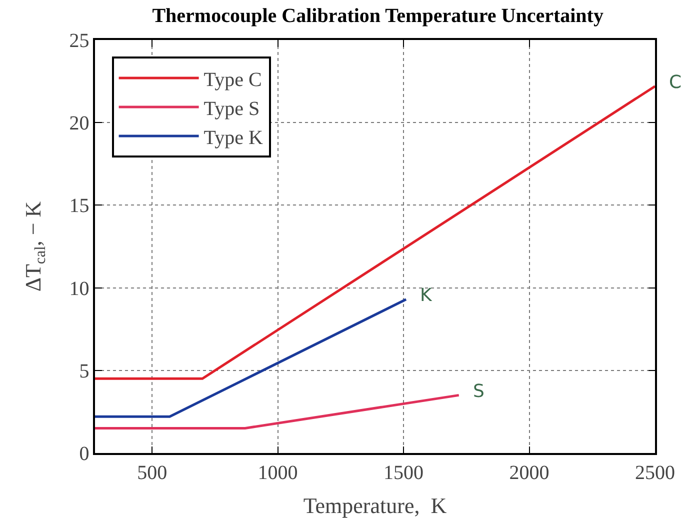 Image resolution: width=687 pixels, height=518 pixels. What do you see at coordinates (375, 505) in the screenshot?
I see `x-axis-title: Temperature, K` at bounding box center [375, 505].